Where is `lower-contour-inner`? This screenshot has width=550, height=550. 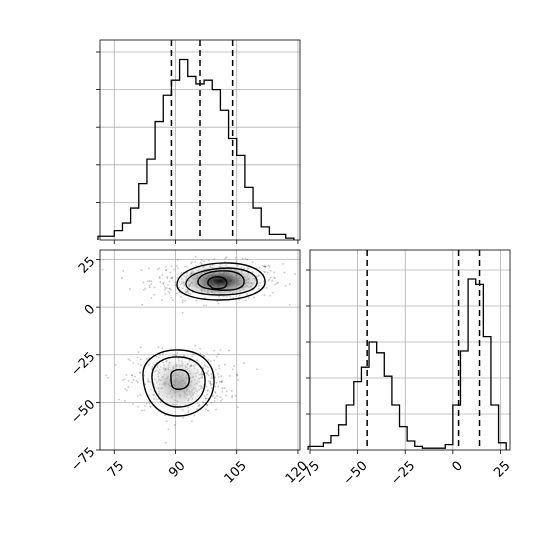 lower-contour-inner is located at coordinates (180, 379).